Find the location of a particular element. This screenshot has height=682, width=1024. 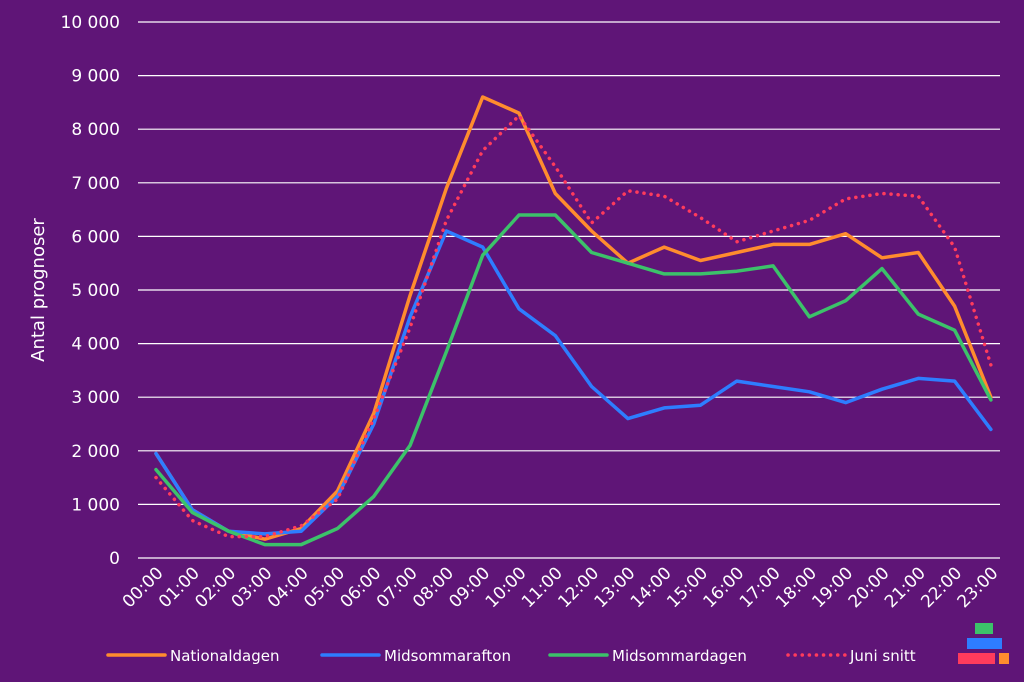

x-tick-label: 20:00 is located at coordinates (869, 587).